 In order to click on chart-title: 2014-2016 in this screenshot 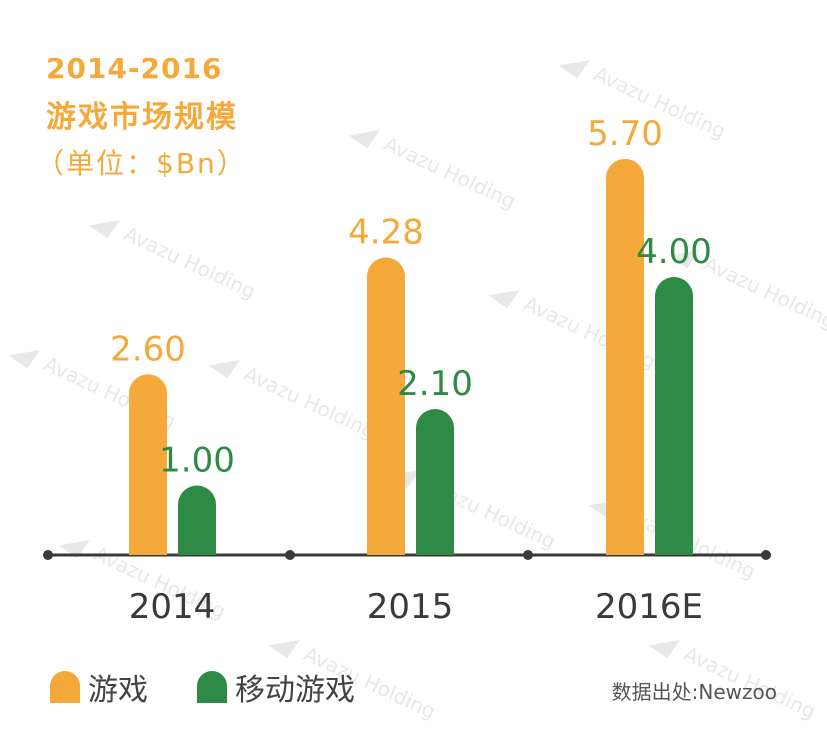, I will do `click(134, 68)`.